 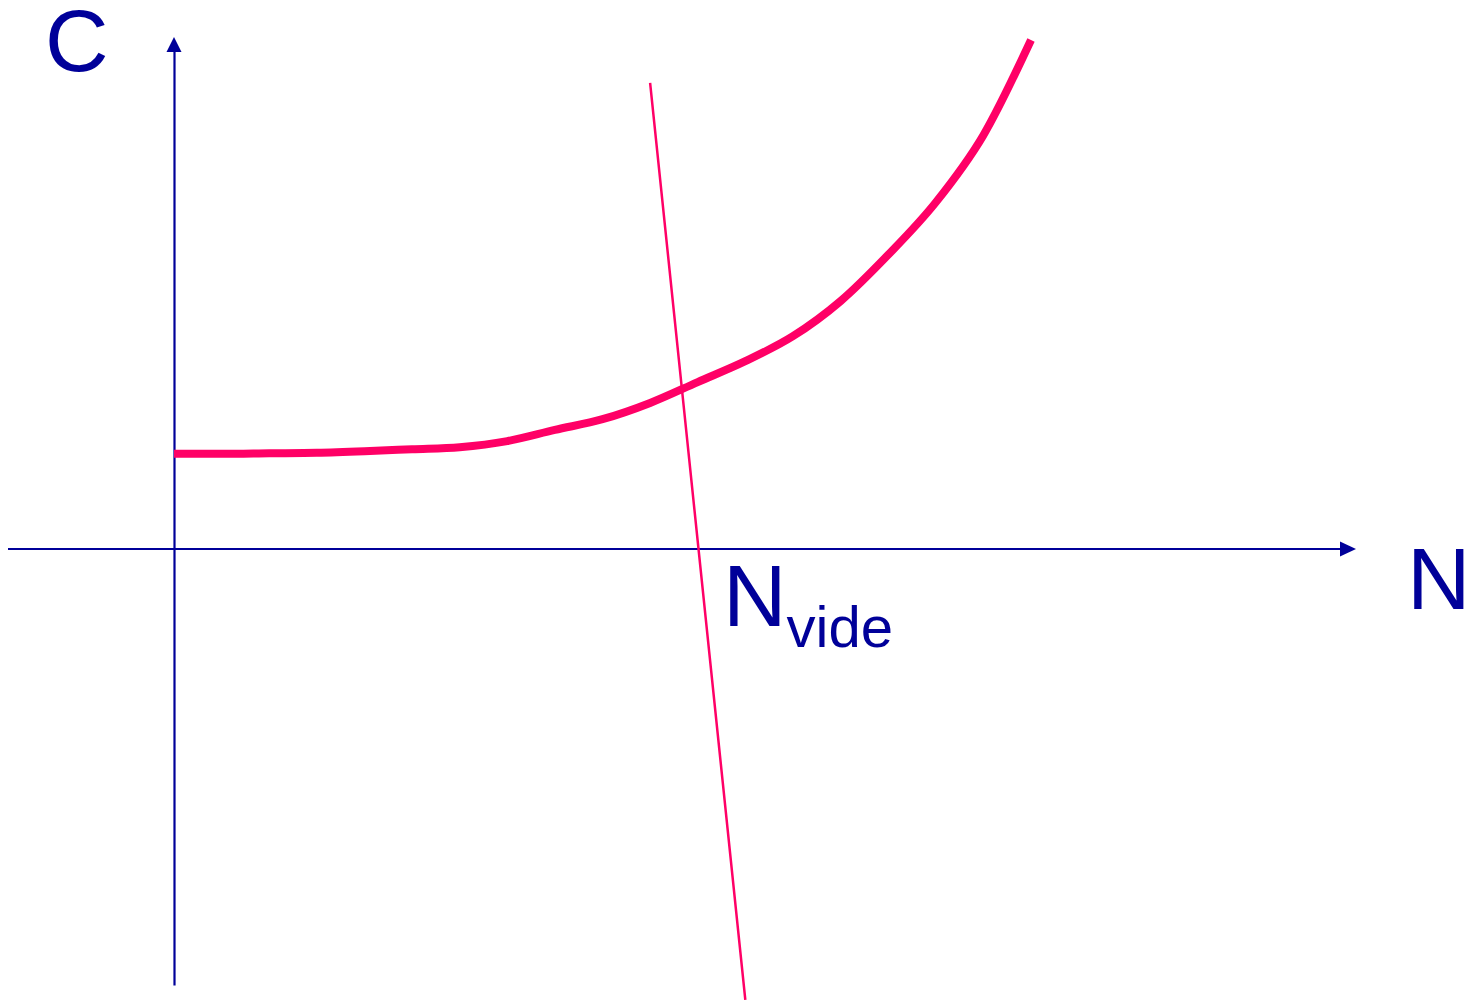 I want to click on annotation: N$_{vide}$, so click(x=808, y=603).